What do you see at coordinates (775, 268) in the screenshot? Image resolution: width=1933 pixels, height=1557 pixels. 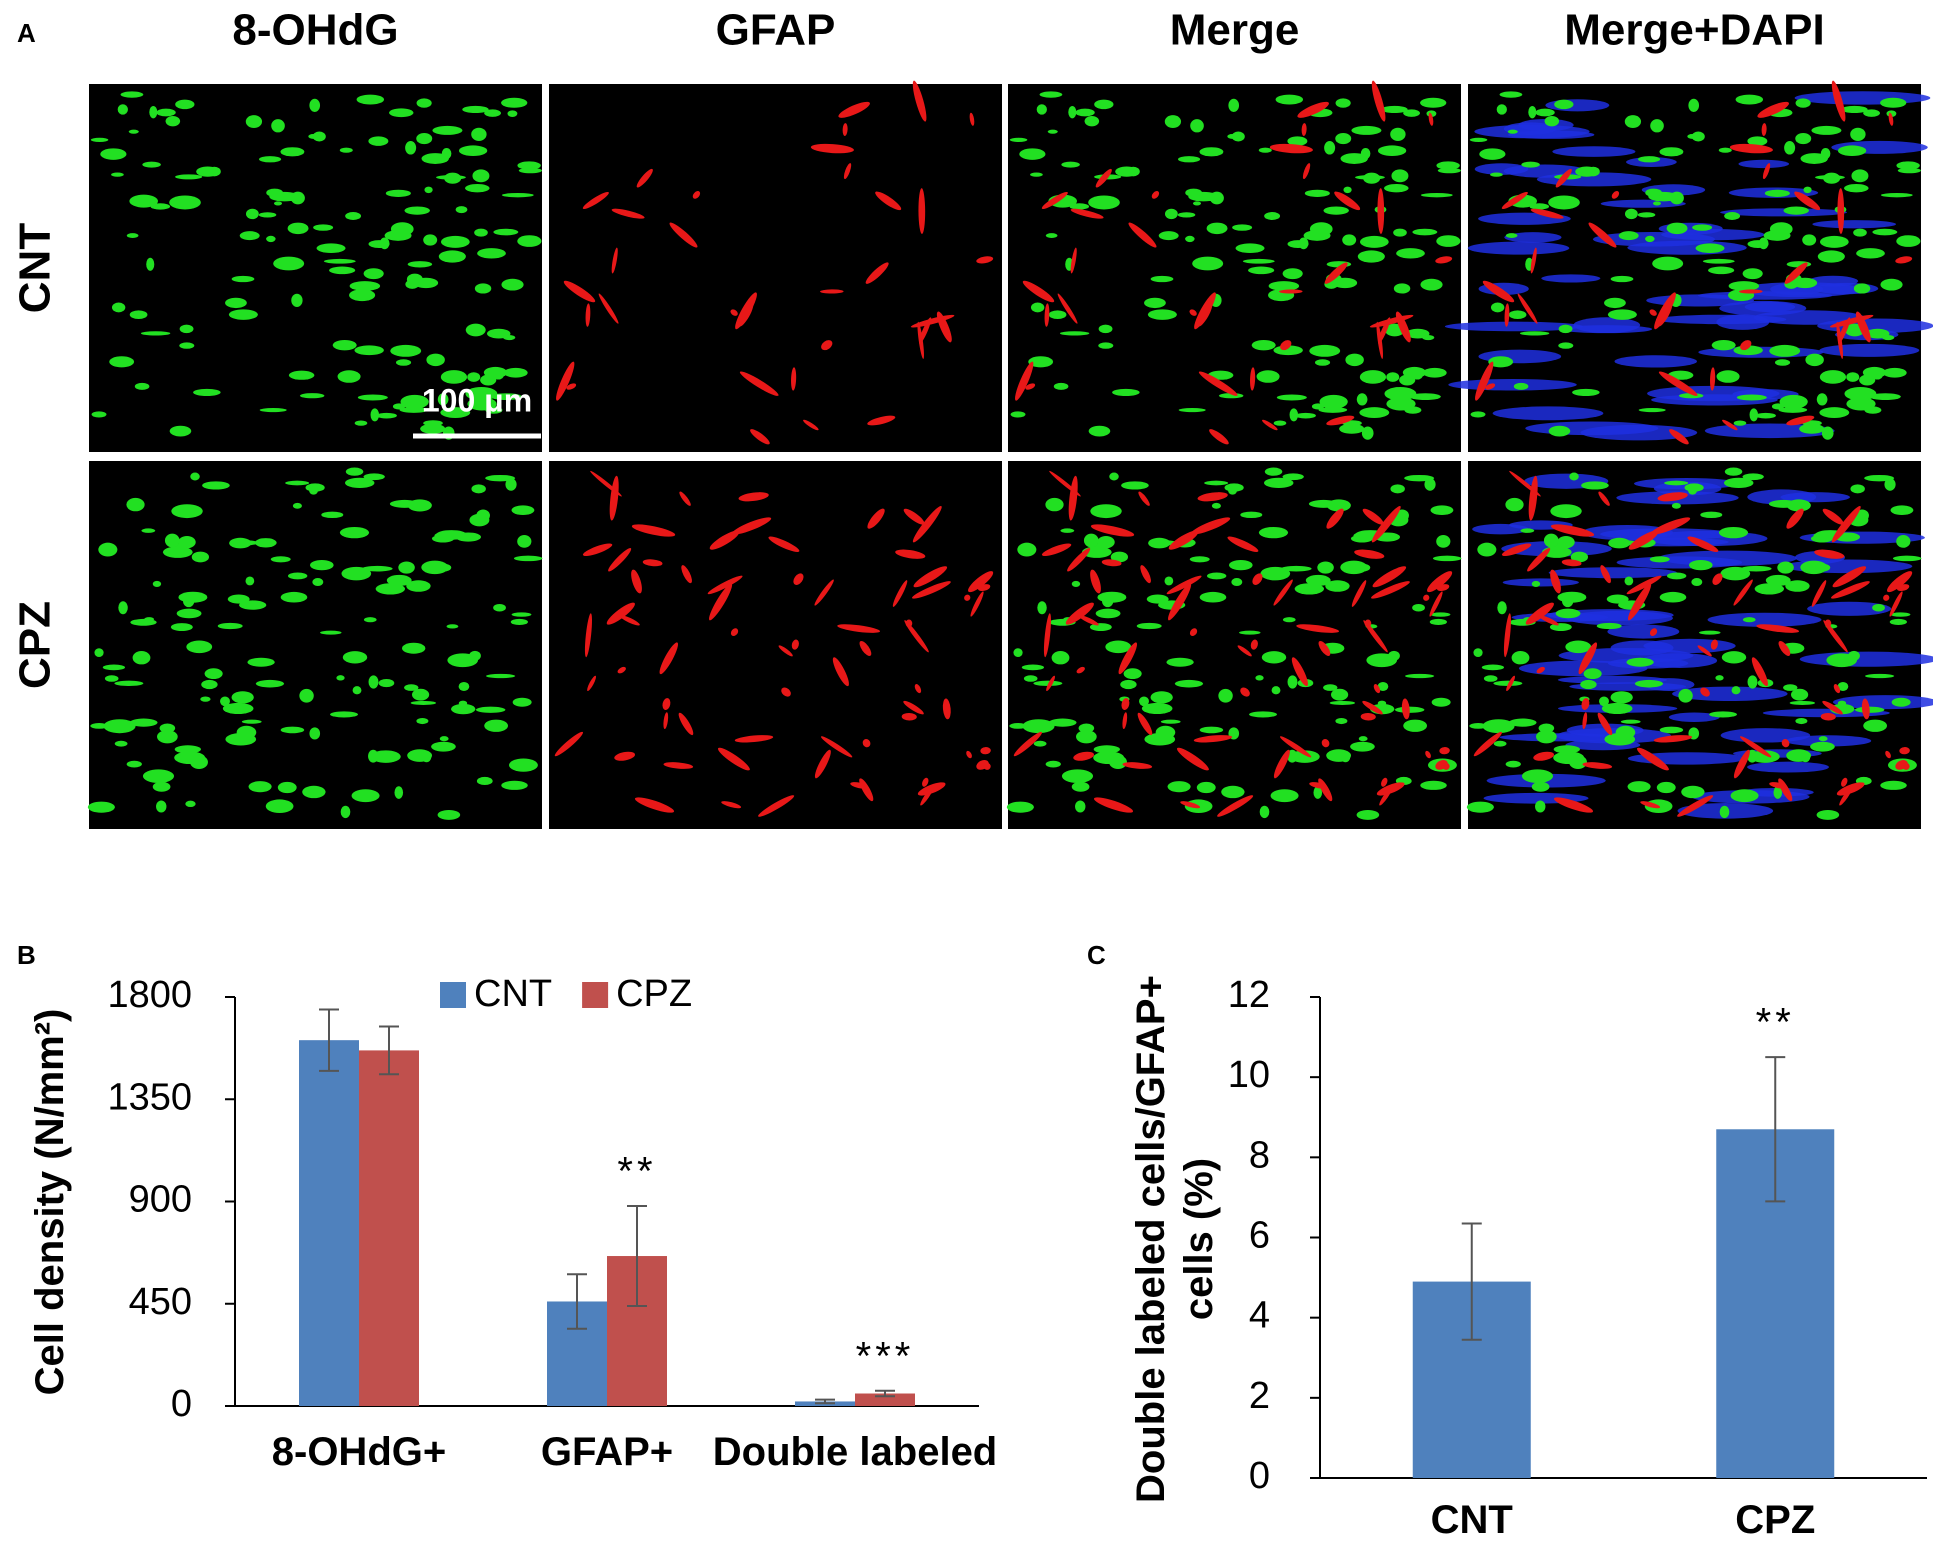 I see `micrograph-background` at bounding box center [775, 268].